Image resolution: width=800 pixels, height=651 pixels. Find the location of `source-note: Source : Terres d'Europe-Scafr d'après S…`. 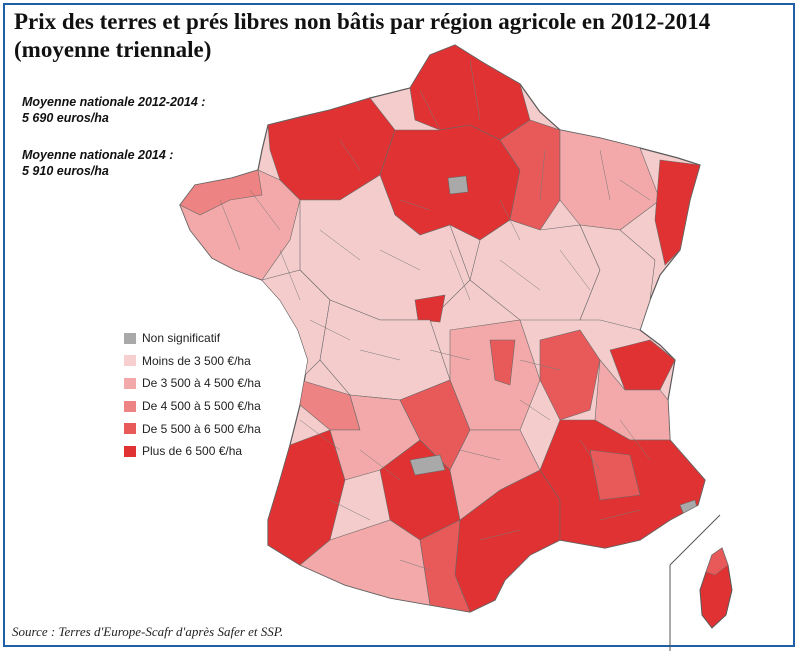

source-note: Source : Terres d'Europe-Scafr d'après S… is located at coordinates (148, 631).